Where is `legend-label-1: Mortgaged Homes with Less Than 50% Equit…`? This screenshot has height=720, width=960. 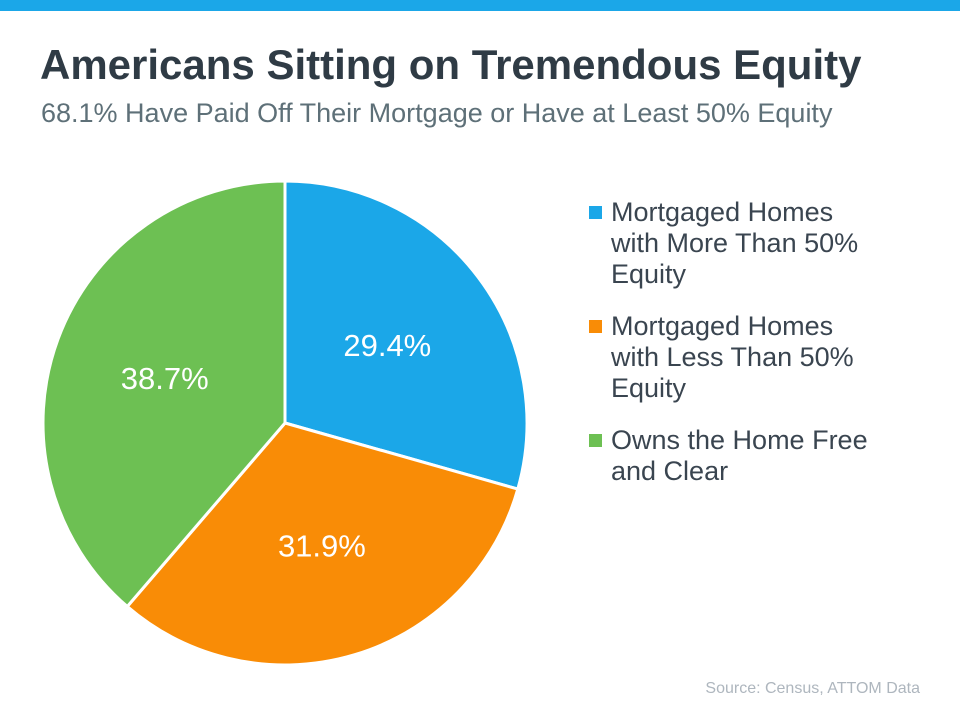
legend-label-1: Mortgaged Homes with Less Than 50% Equit… is located at coordinates (732, 357).